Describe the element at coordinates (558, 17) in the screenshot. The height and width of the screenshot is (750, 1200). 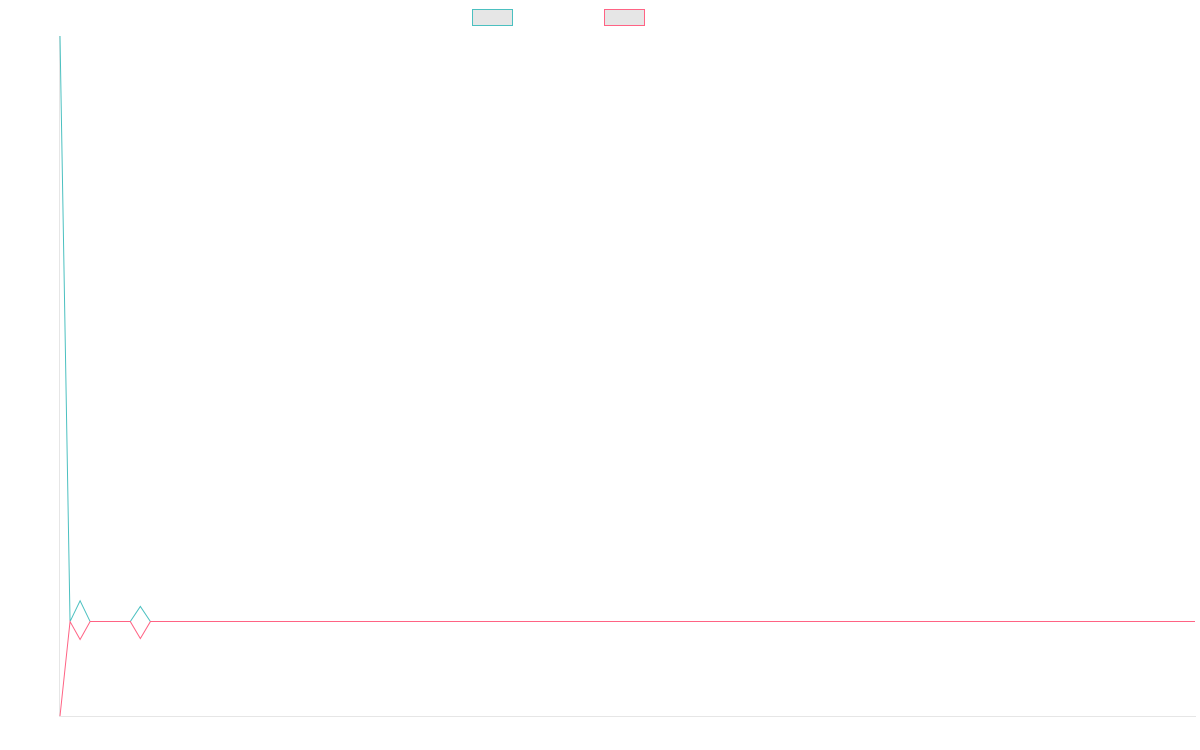
I see `legend` at that location.